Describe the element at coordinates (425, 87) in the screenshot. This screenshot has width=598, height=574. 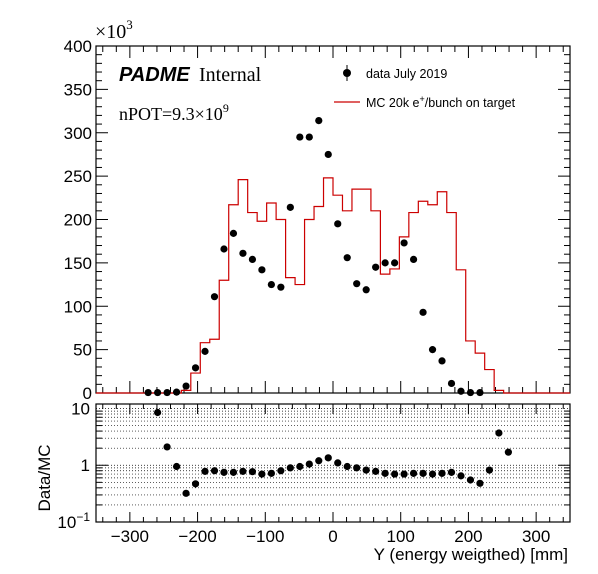
I see `legend: data July 2019 MC 20k e+/bunch on target` at that location.